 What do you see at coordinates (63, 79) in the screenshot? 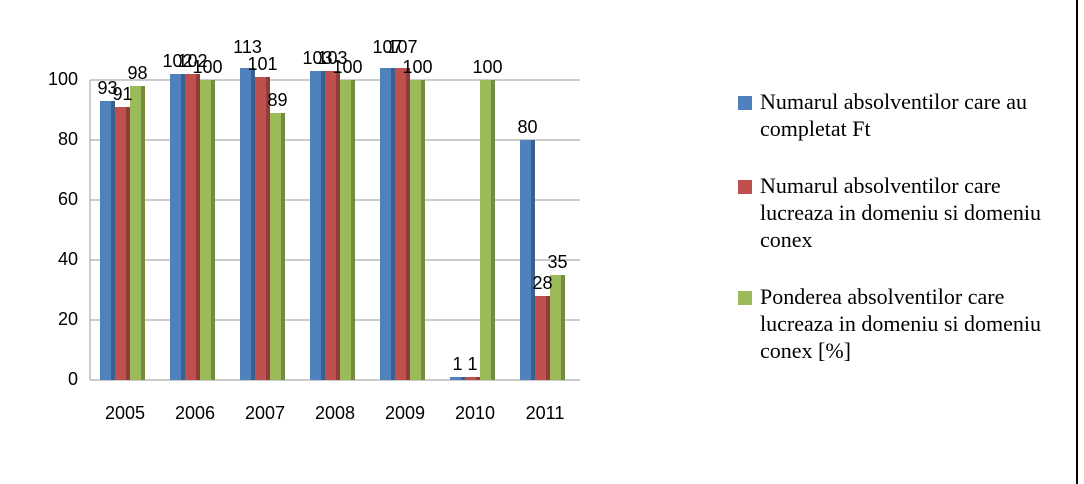
I see `y-tick-label: 100` at bounding box center [63, 79].